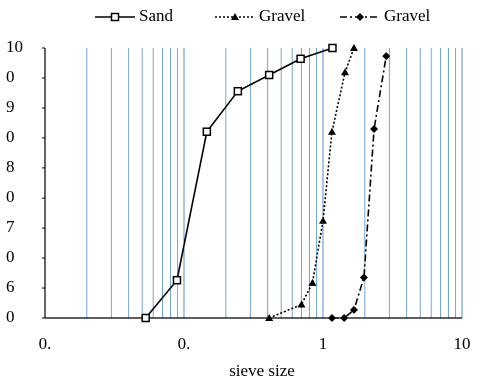  Describe the element at coordinates (262, 370) in the screenshot. I see `x-axis-label: sieve size` at that location.